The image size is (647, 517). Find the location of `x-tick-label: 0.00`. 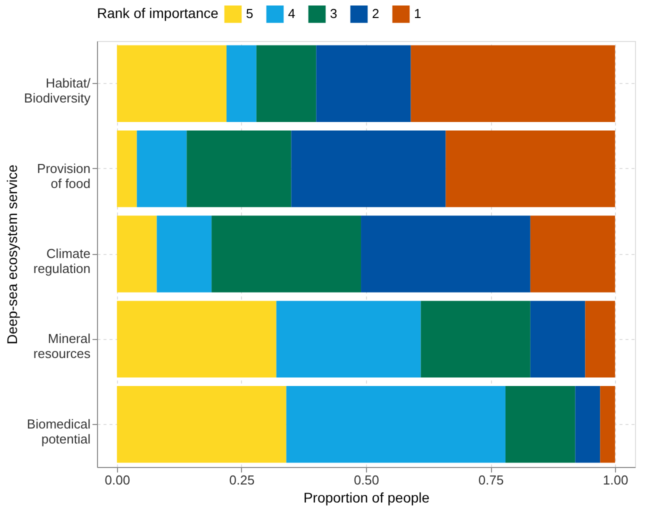

x-tick-label: 0.00 is located at coordinates (117, 480).